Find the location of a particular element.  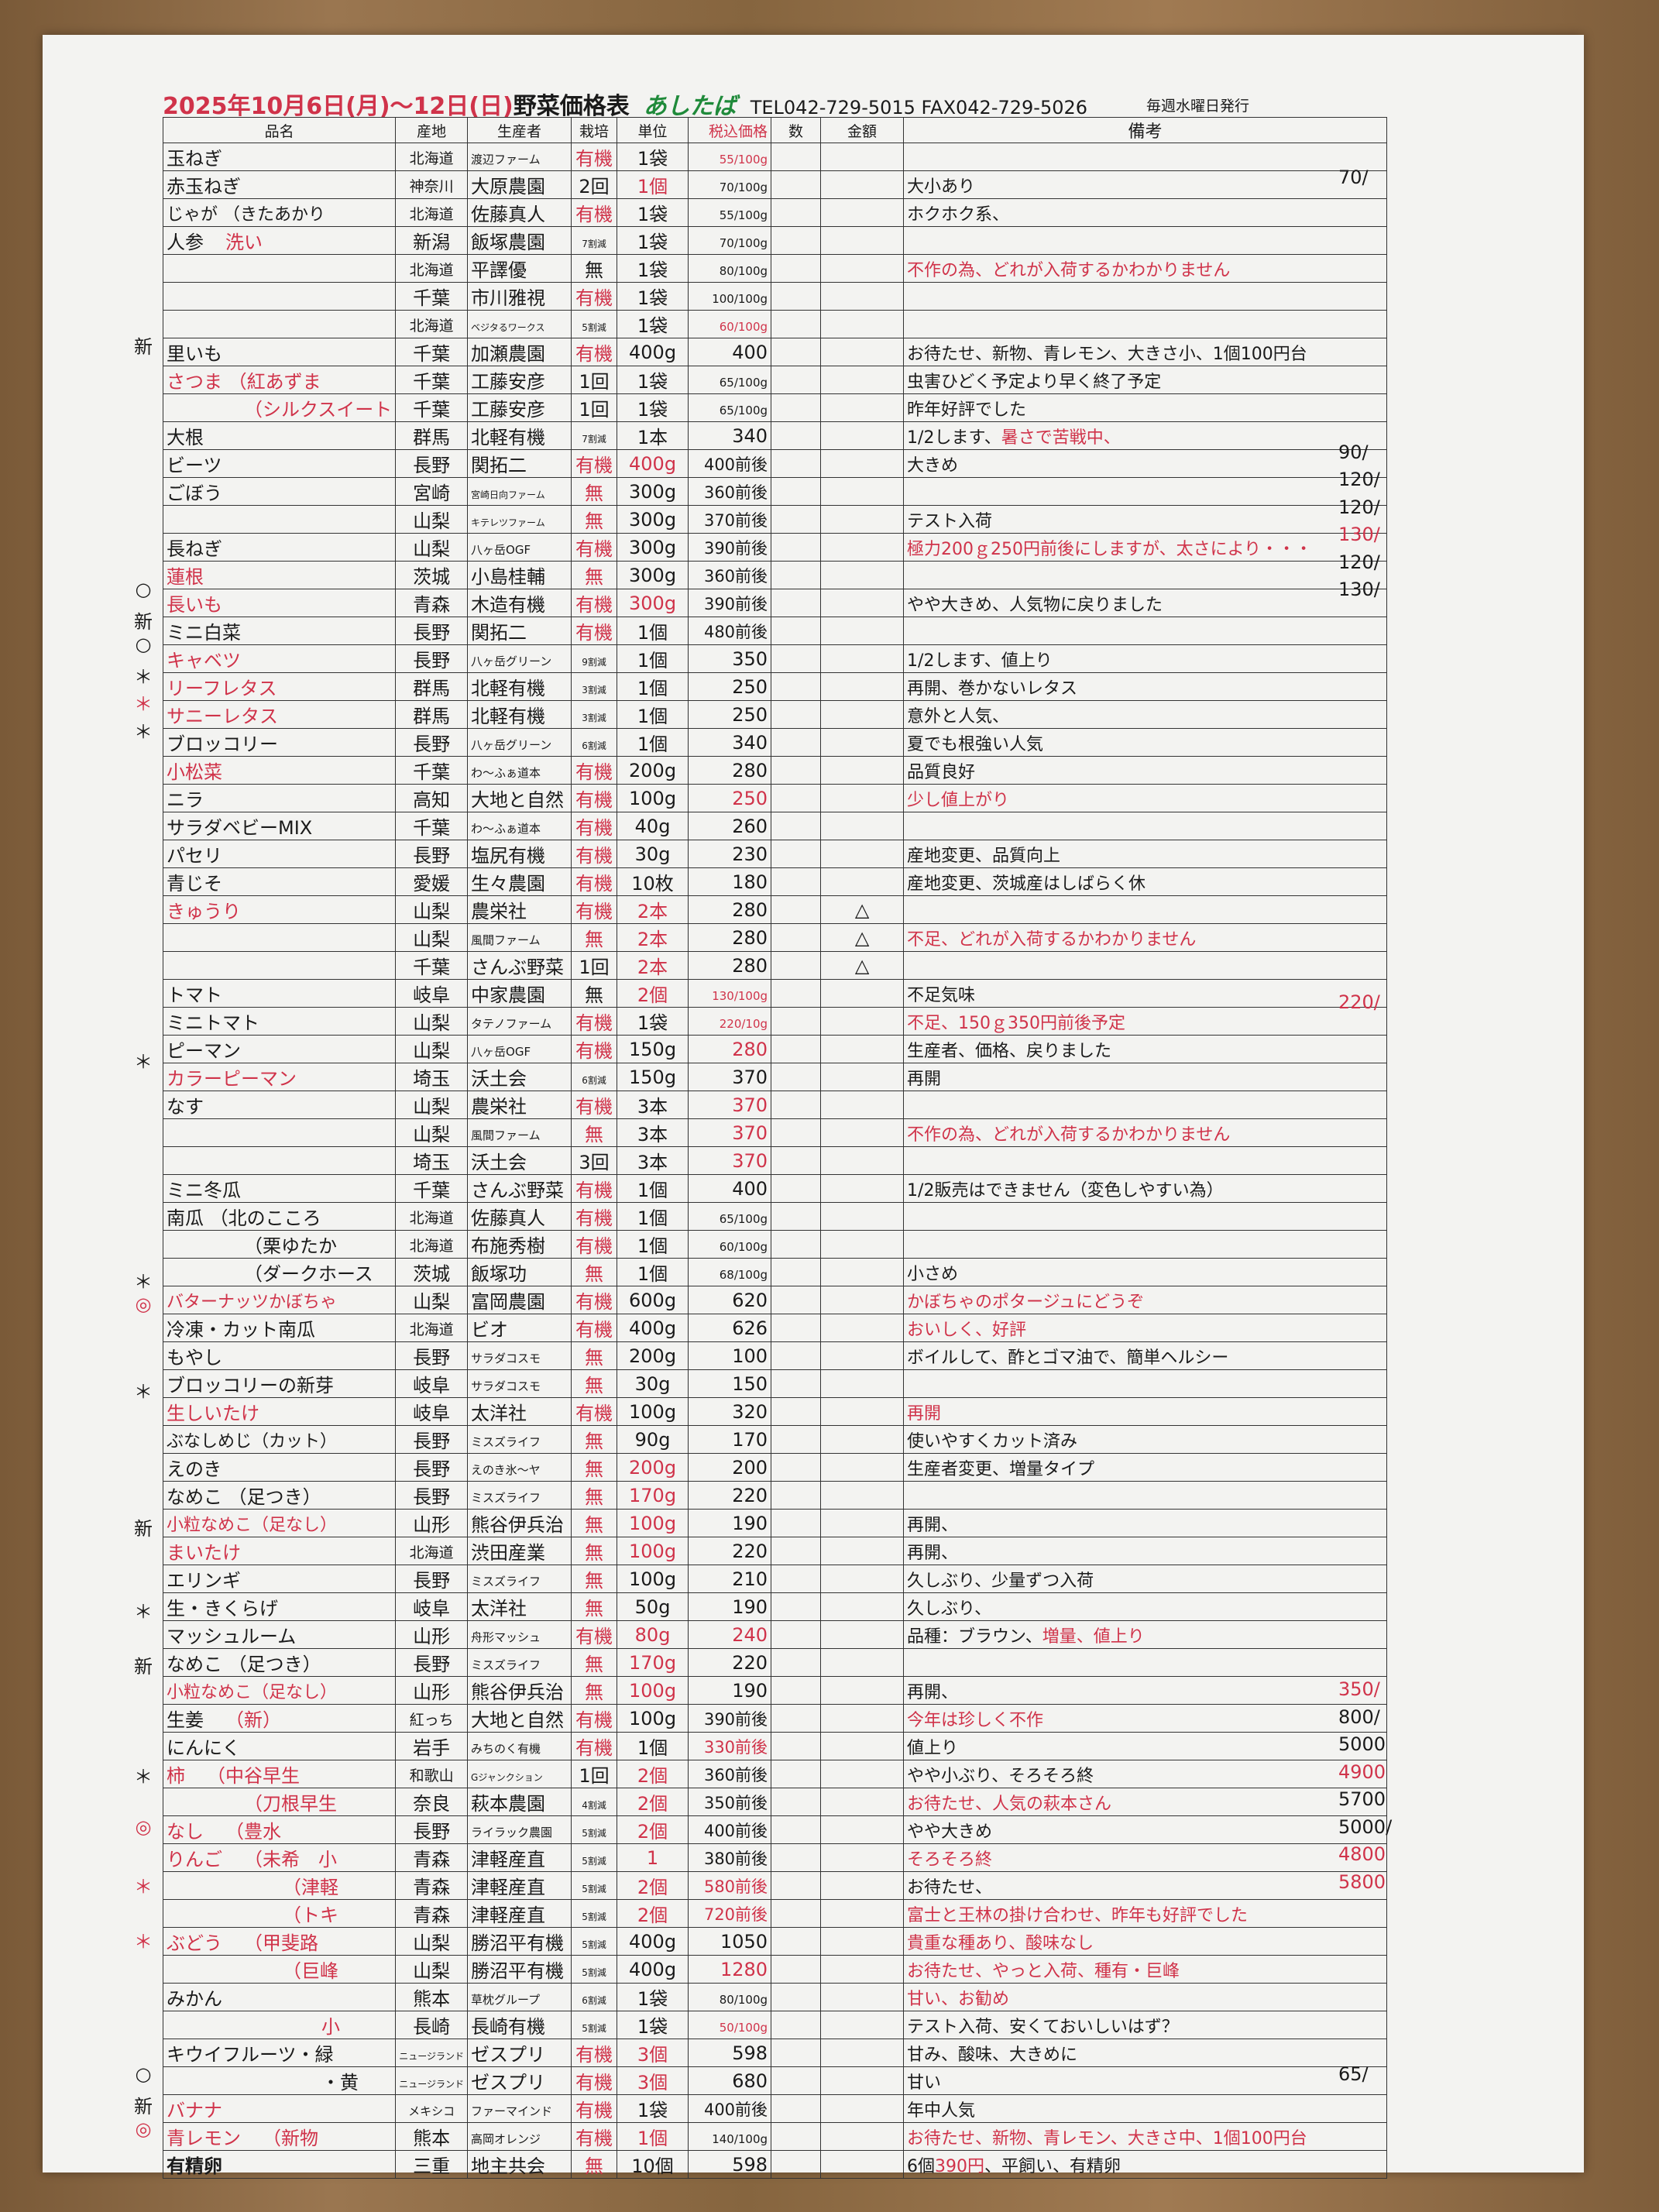

price-cell: 400前後 is located at coordinates (730, 2108).